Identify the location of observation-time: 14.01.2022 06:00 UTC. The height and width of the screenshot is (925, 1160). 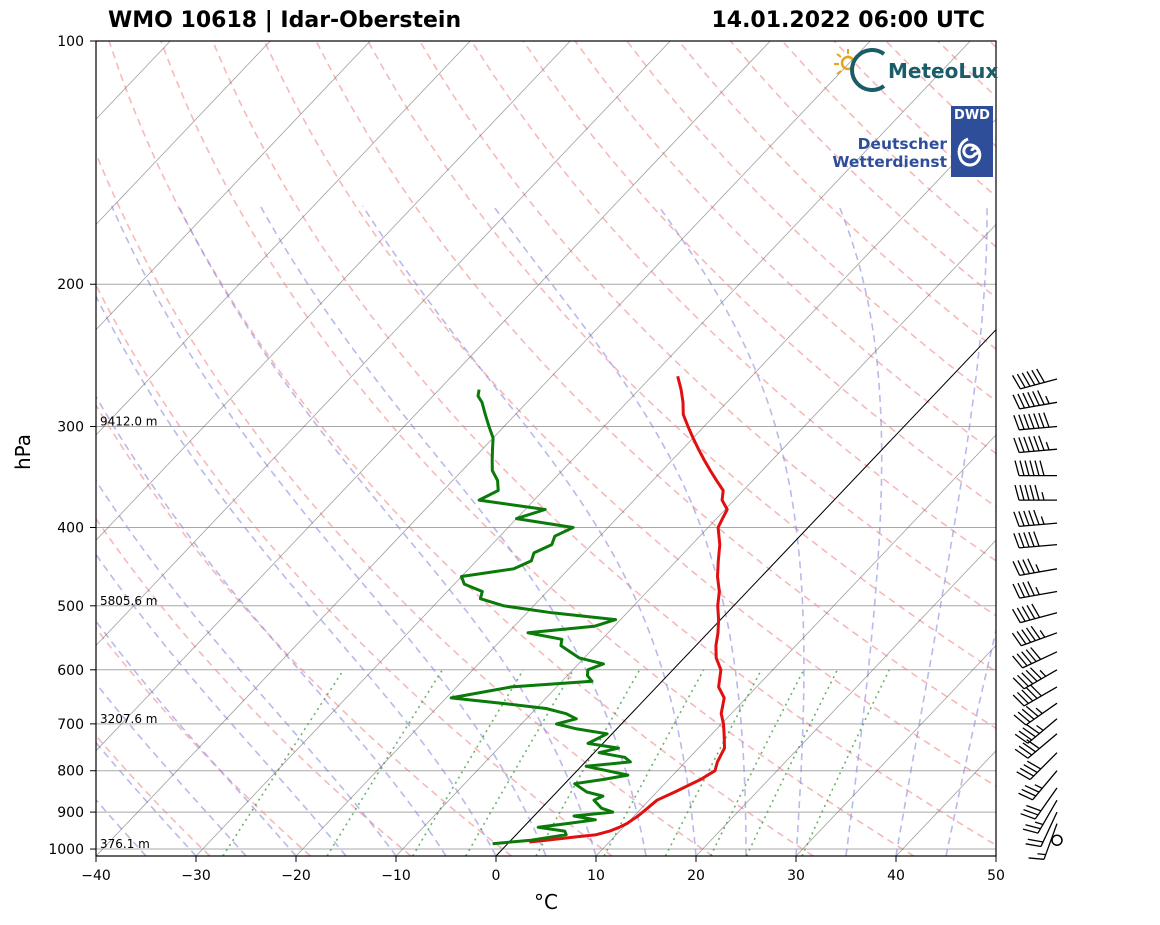
(848, 20).